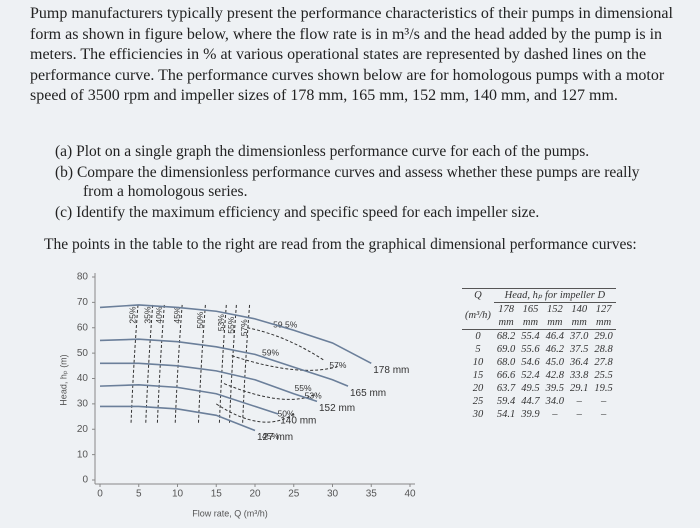 This screenshot has width=700, height=528. Describe the element at coordinates (333, 494) in the screenshot. I see `x-tick-label: 30` at that location.